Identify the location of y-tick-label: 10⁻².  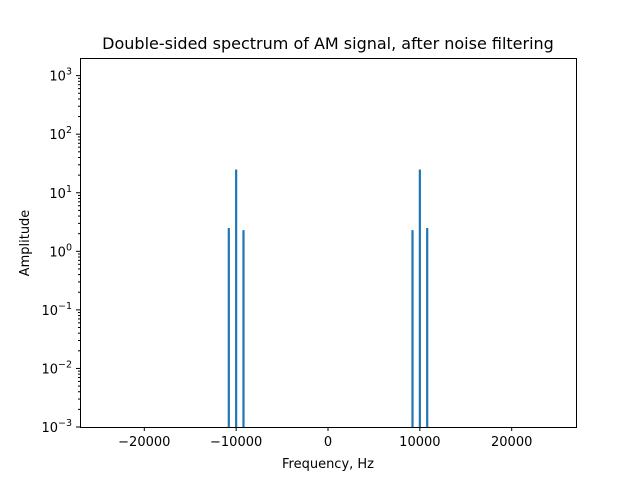
(56, 368).